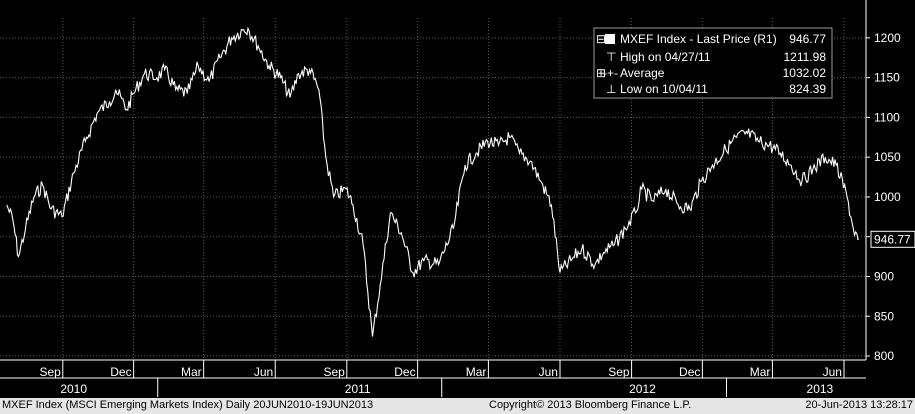  I want to click on x-year-label: 2010, so click(73, 389).